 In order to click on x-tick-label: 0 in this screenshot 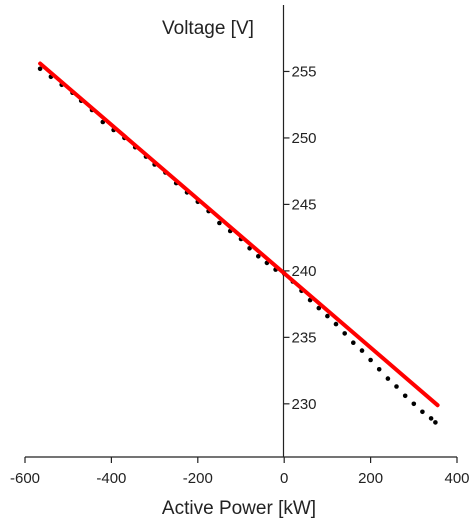, I will do `click(284, 478)`.